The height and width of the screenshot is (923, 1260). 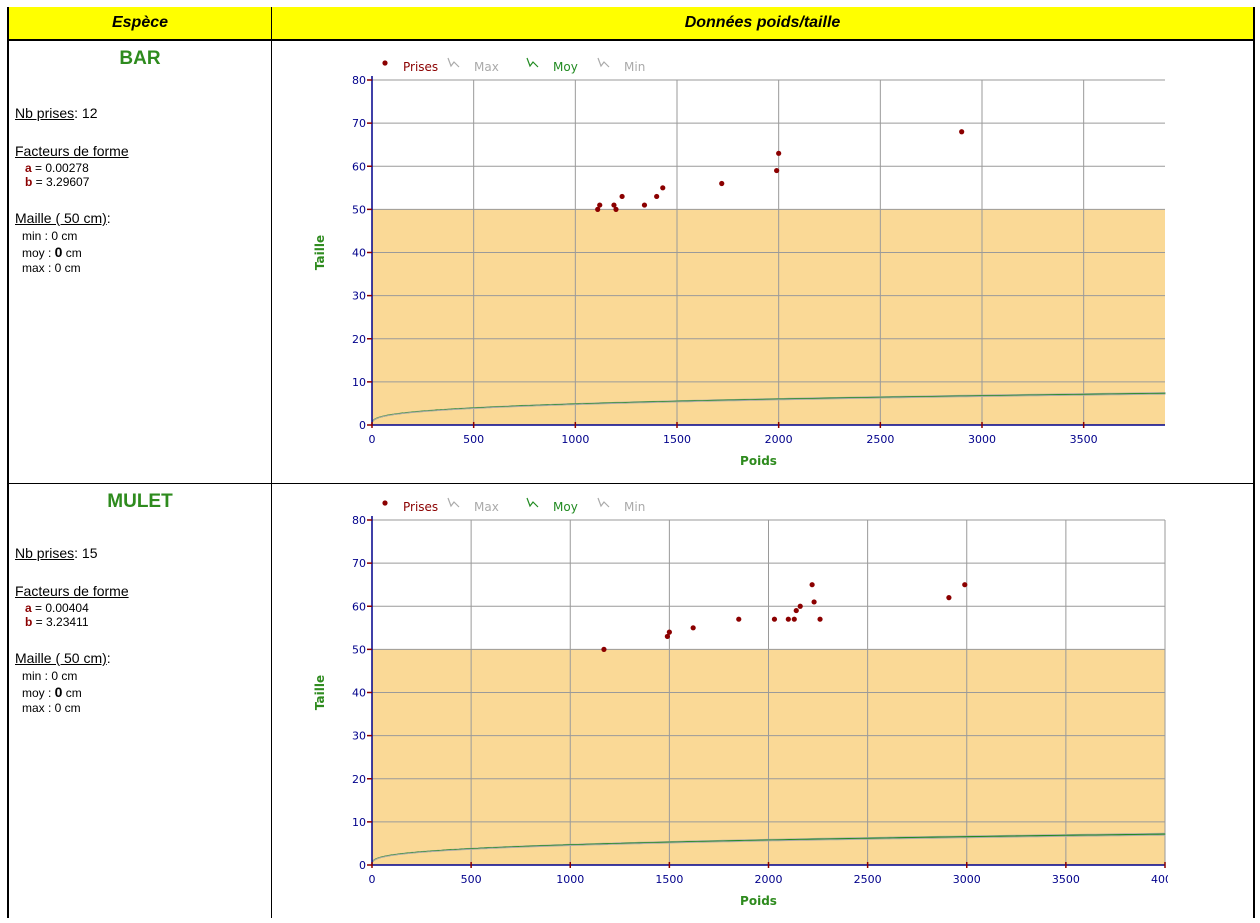 I want to click on y-tick-label: 80, so click(x=359, y=520).